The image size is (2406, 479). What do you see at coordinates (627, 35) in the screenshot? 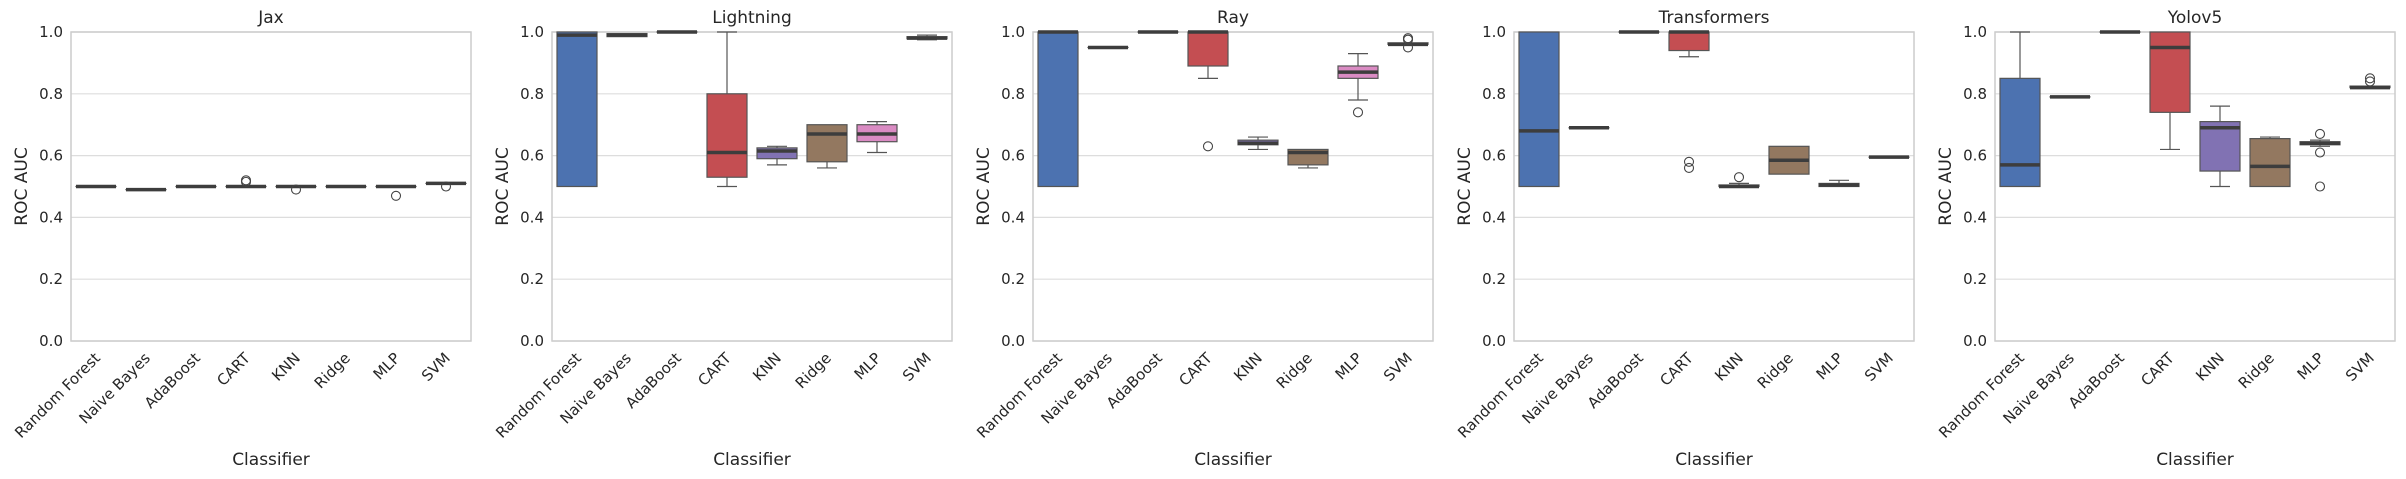
I see `box-naive-bayes` at bounding box center [627, 35].